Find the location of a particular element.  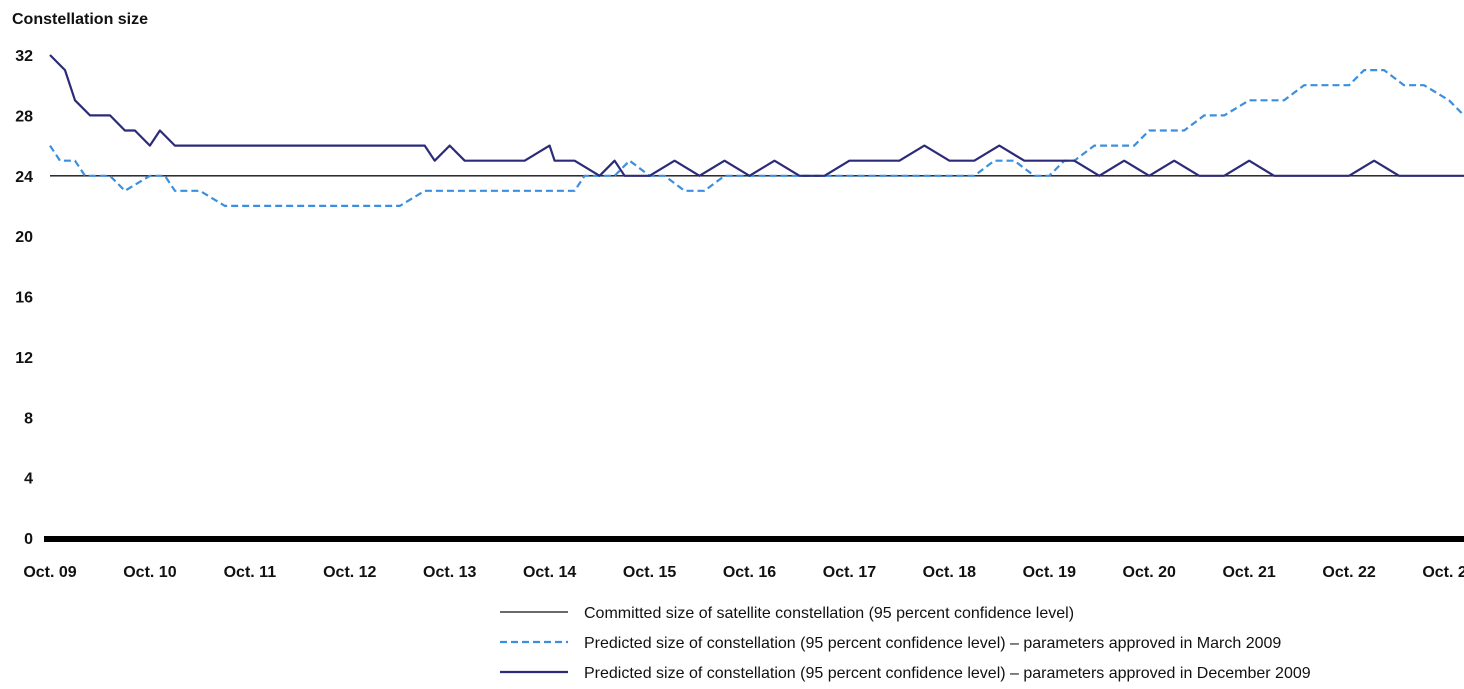

x-tick-label: Oct. 21 is located at coordinates (1248, 572).